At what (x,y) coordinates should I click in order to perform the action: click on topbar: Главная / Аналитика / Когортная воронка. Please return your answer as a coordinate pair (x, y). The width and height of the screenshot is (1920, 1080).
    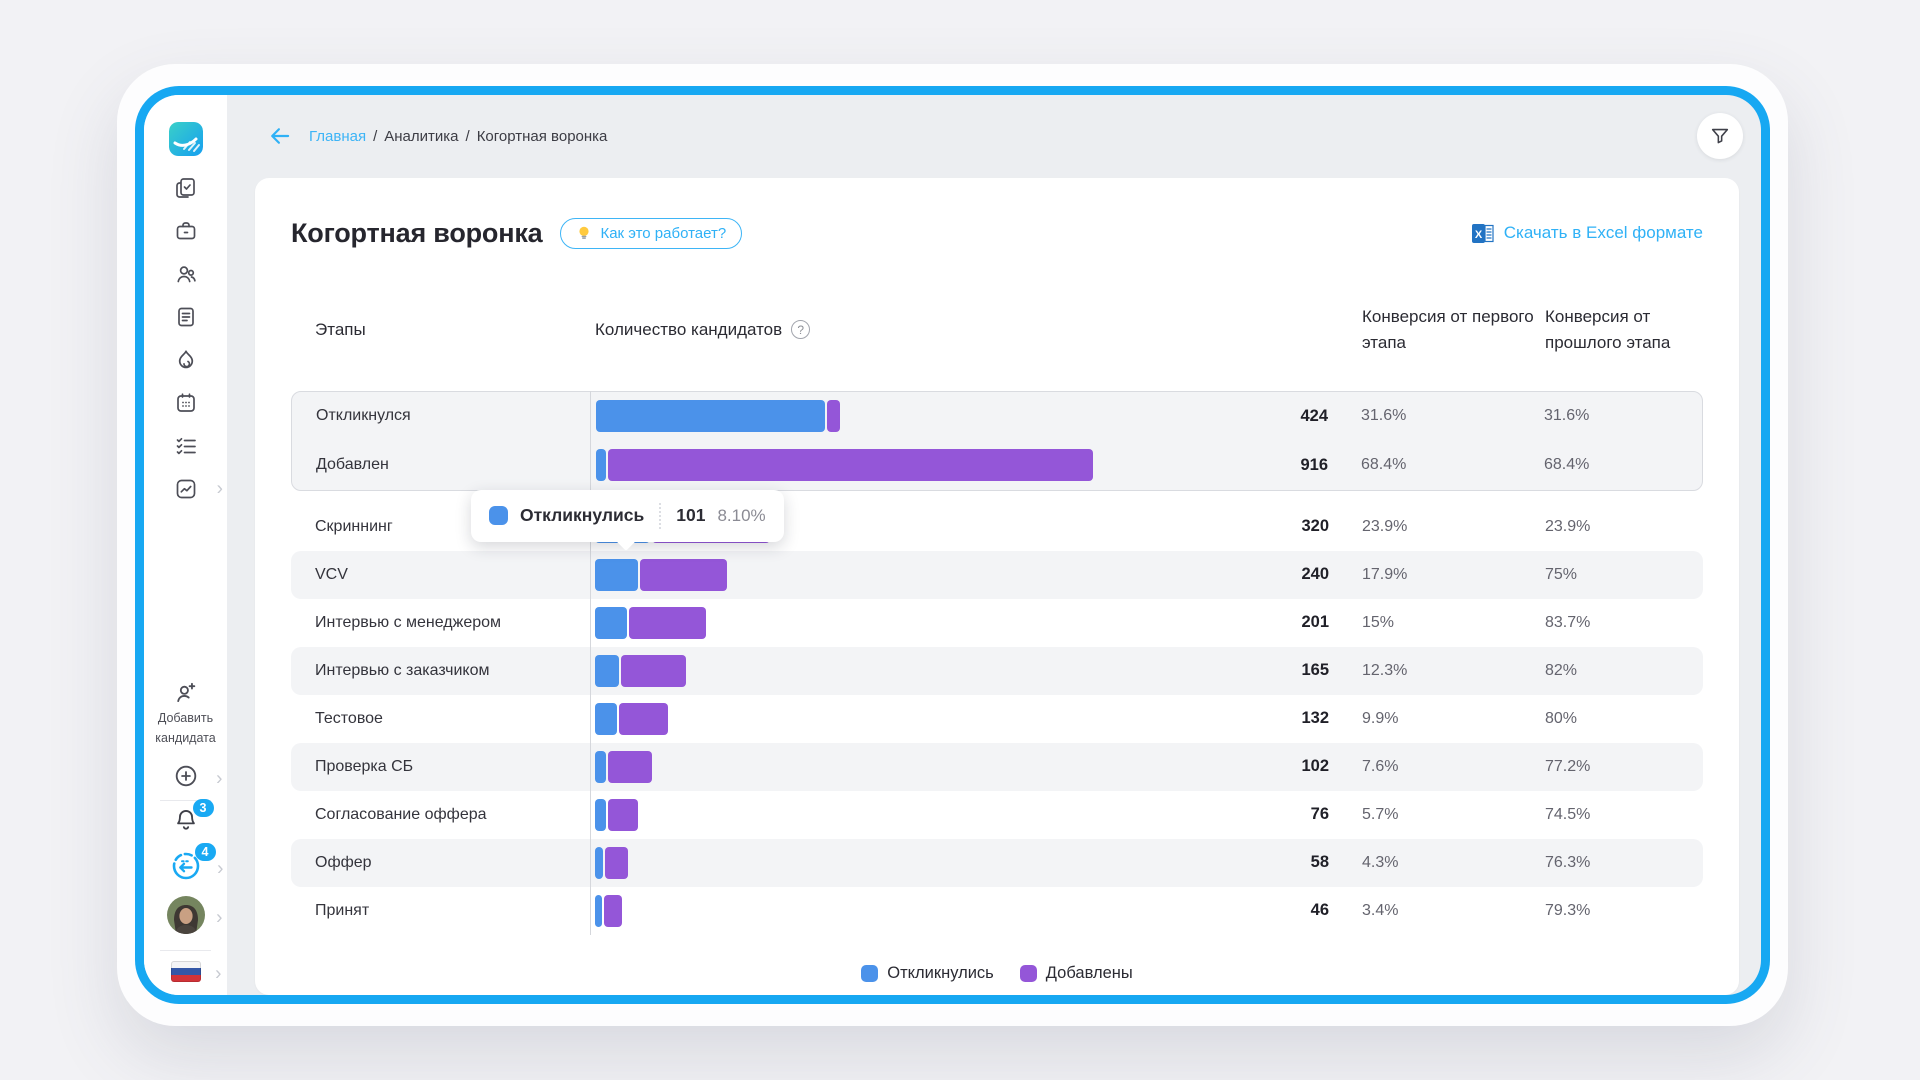
    Looking at the image, I should click on (994, 136).